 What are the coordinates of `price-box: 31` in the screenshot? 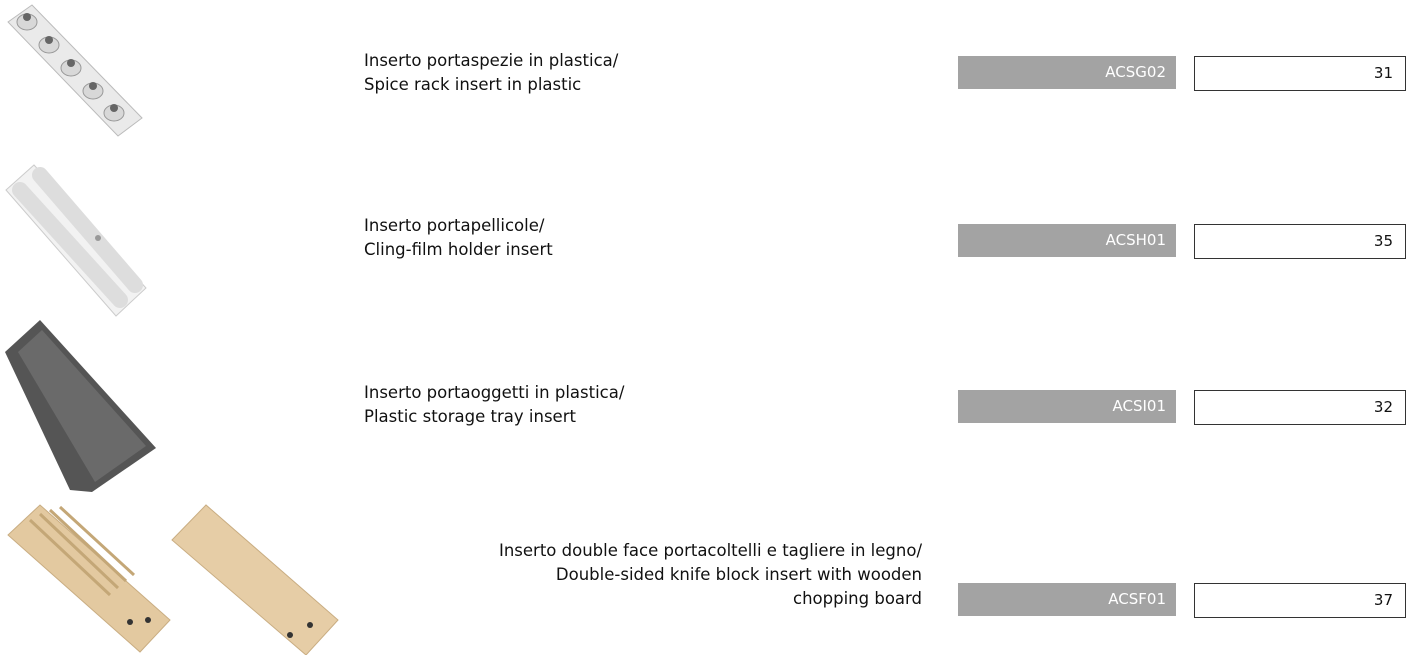 It's located at (1300, 73).